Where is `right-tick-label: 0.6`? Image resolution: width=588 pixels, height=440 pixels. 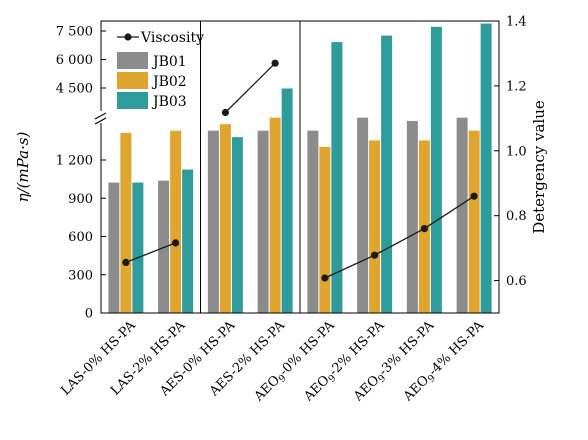
right-tick-label: 0.6 is located at coordinates (516, 281).